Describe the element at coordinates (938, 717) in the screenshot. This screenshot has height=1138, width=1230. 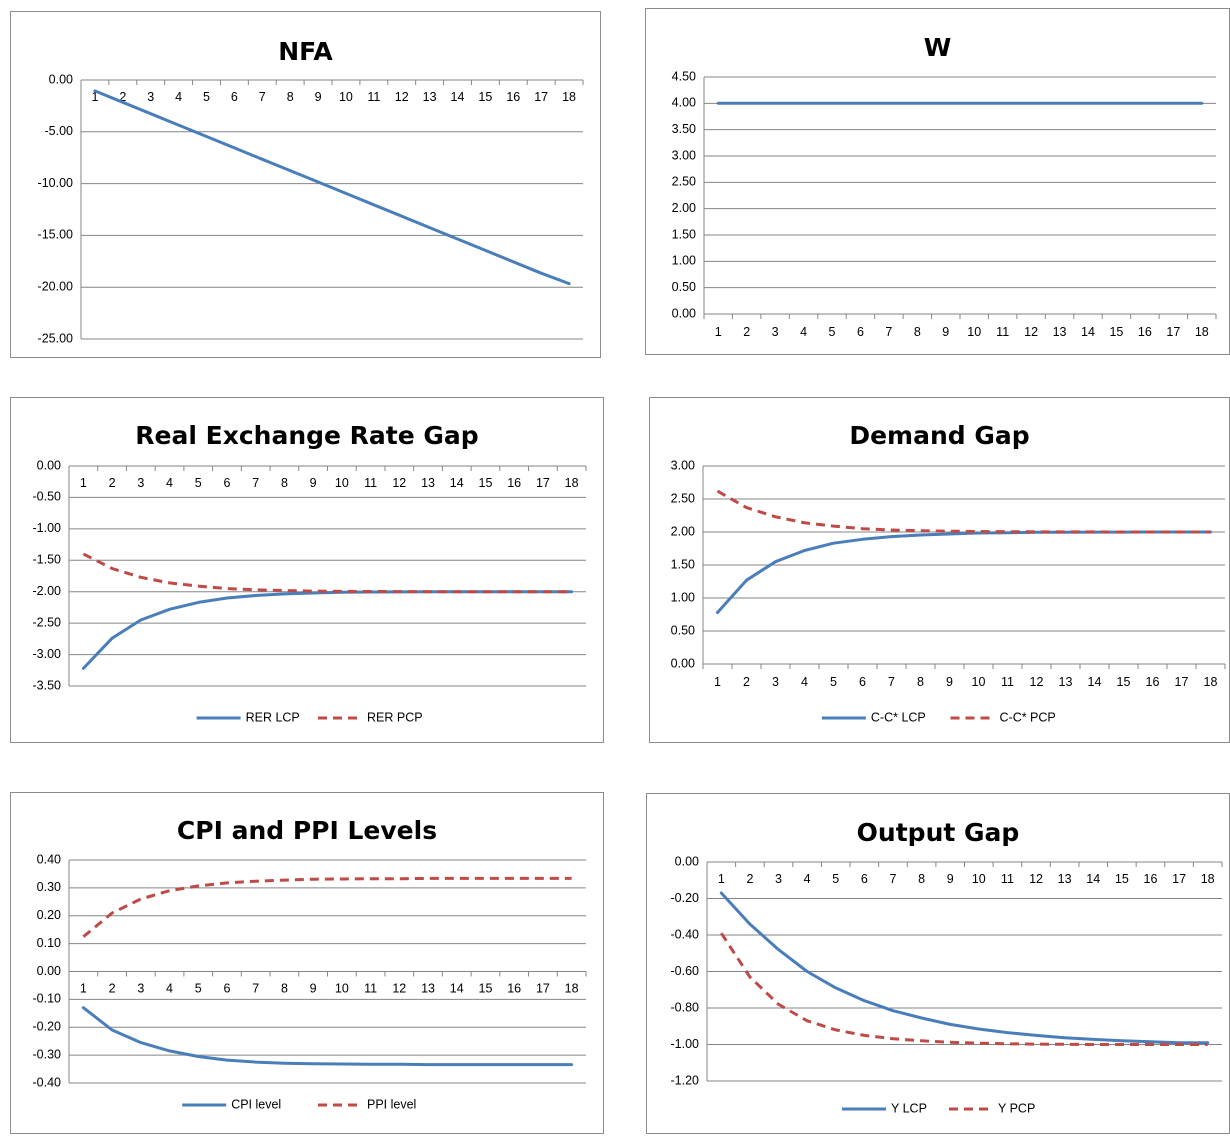
I see `chart-legend: C-C* LCP C-C* PCP` at that location.